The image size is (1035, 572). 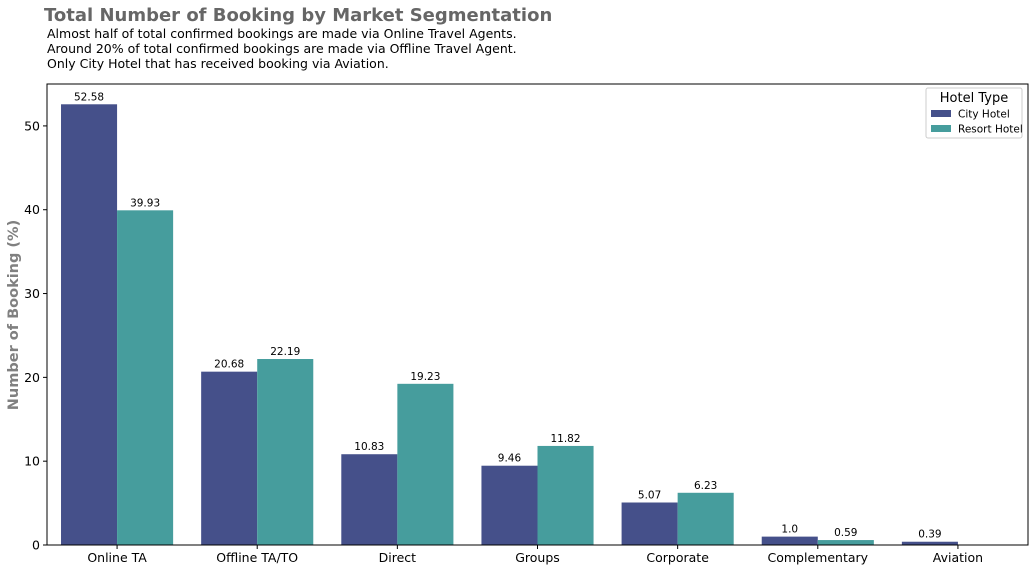 What do you see at coordinates (14, 315) in the screenshot?
I see `y-axis-label: Number of Booking (%)` at bounding box center [14, 315].